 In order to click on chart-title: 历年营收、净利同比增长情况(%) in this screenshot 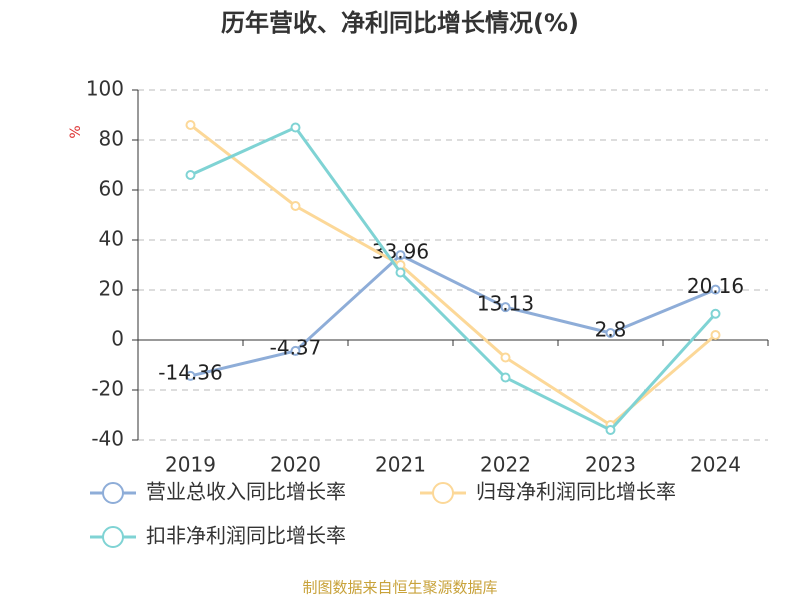, I will do `click(400, 23)`.